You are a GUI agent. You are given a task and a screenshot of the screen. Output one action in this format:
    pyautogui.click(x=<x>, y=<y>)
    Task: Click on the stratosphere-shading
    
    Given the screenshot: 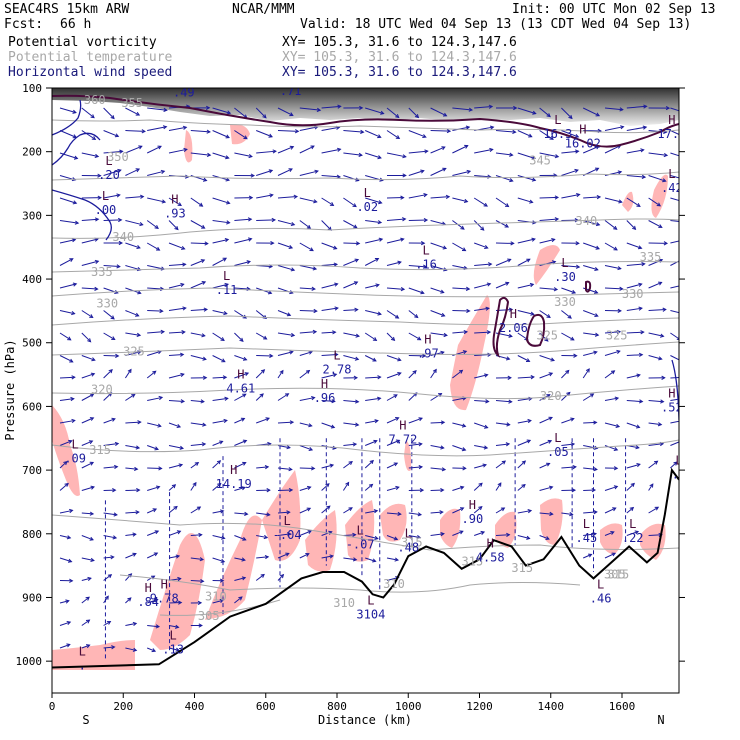 What is the action you would take?
    pyautogui.click(x=365, y=107)
    